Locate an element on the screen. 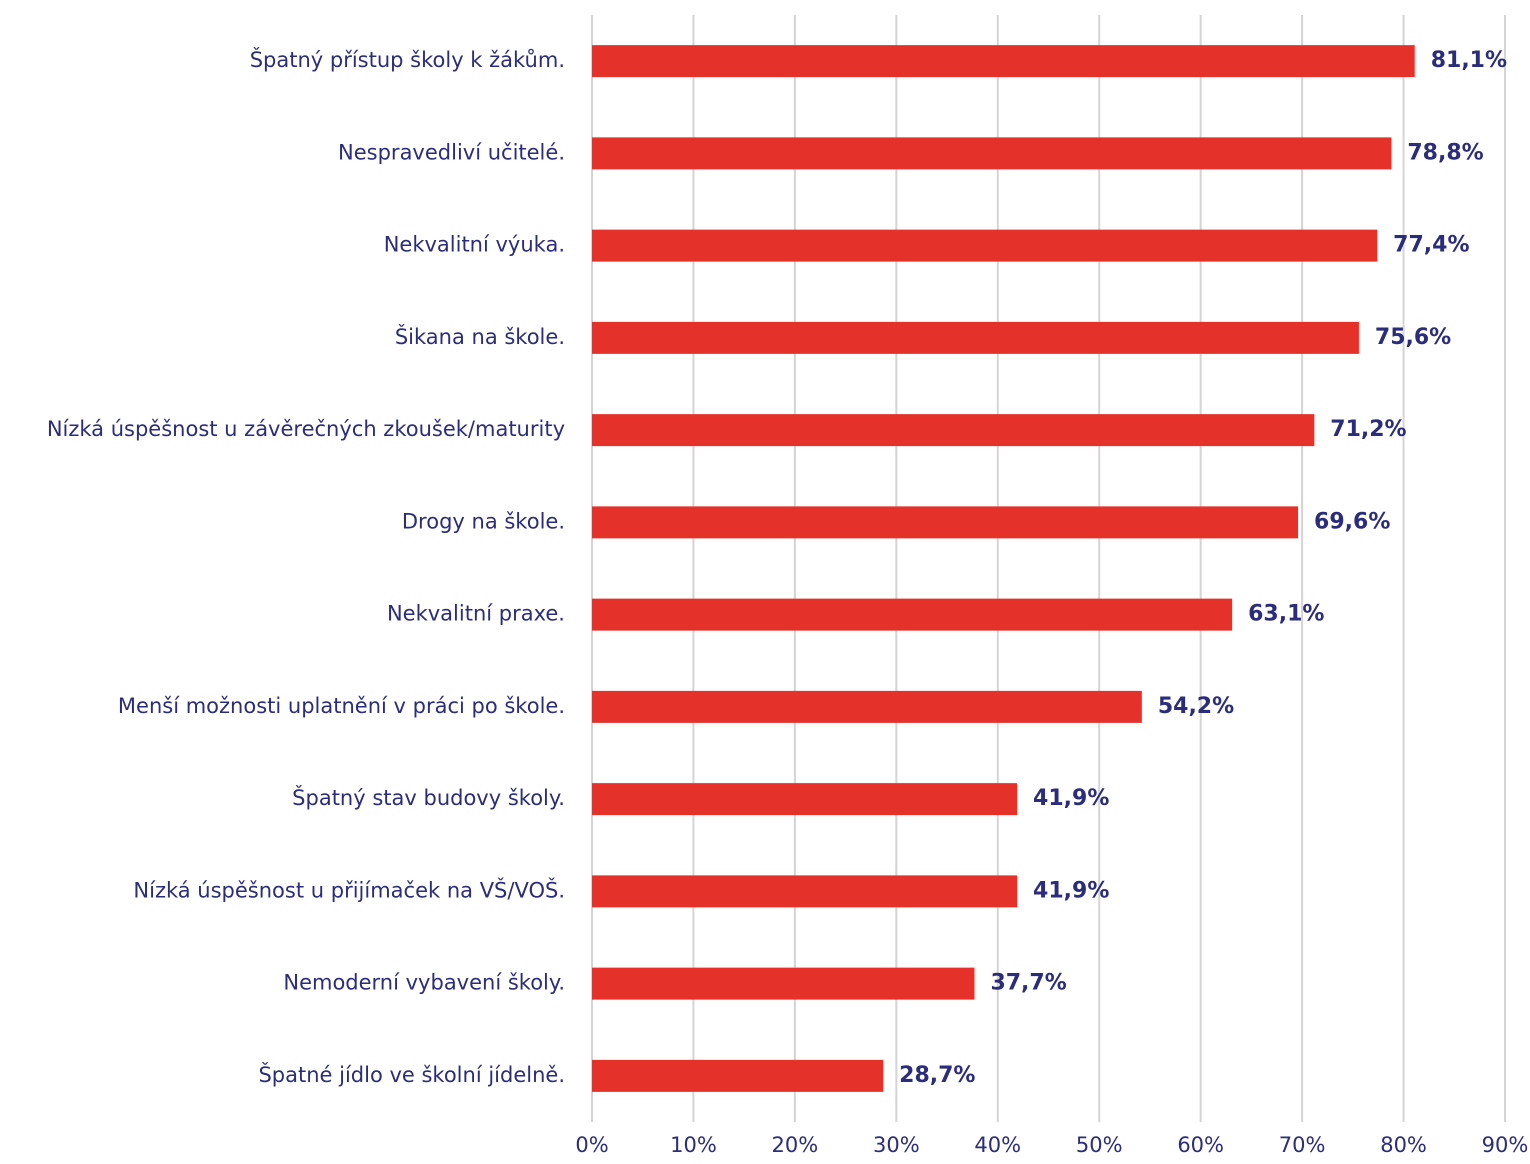 The width and height of the screenshot is (1530, 1164). value-label: 63,1% is located at coordinates (1286, 614).